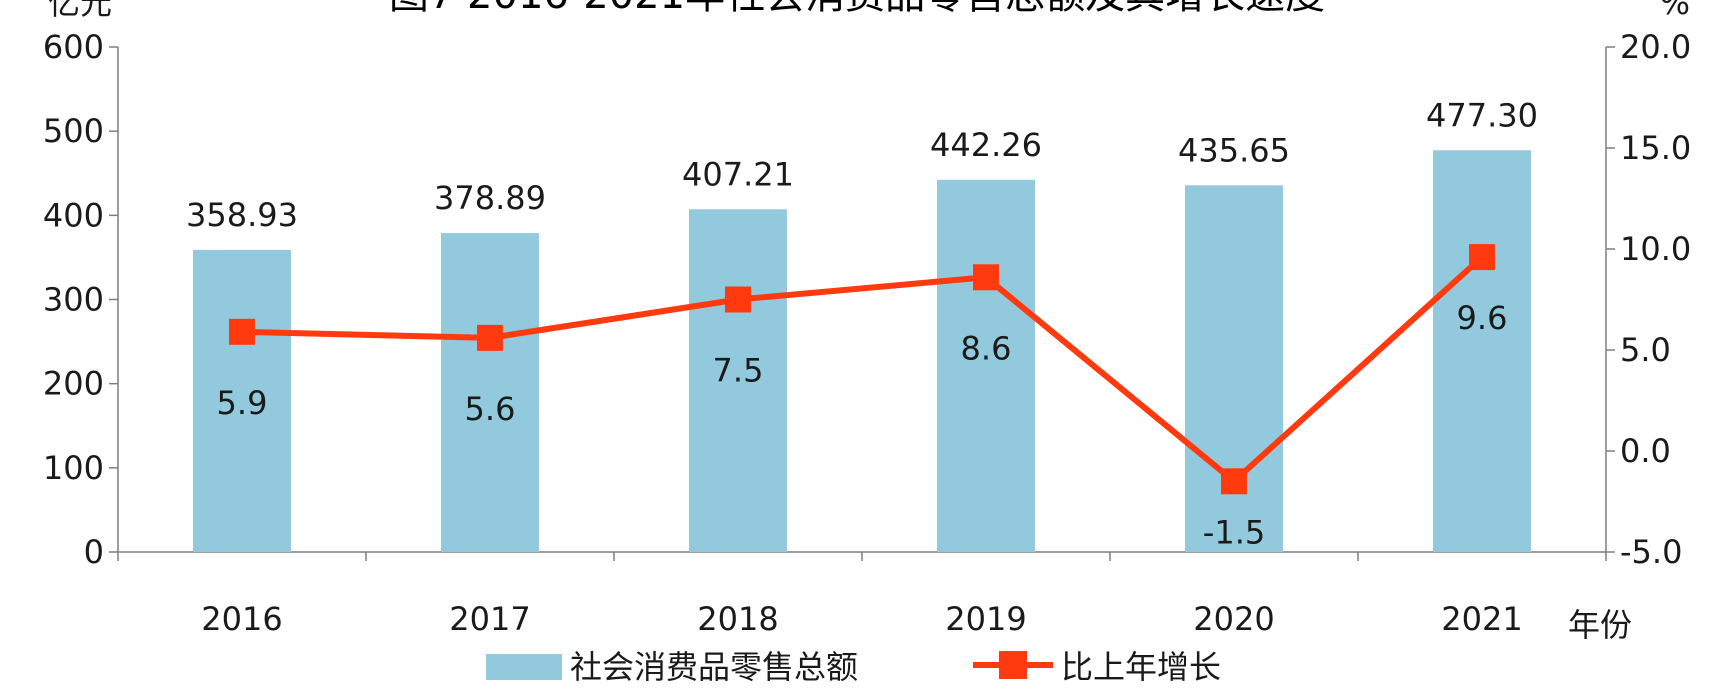  Describe the element at coordinates (1645, 350) in the screenshot. I see `right-axis-tick-label: 5.0` at that location.